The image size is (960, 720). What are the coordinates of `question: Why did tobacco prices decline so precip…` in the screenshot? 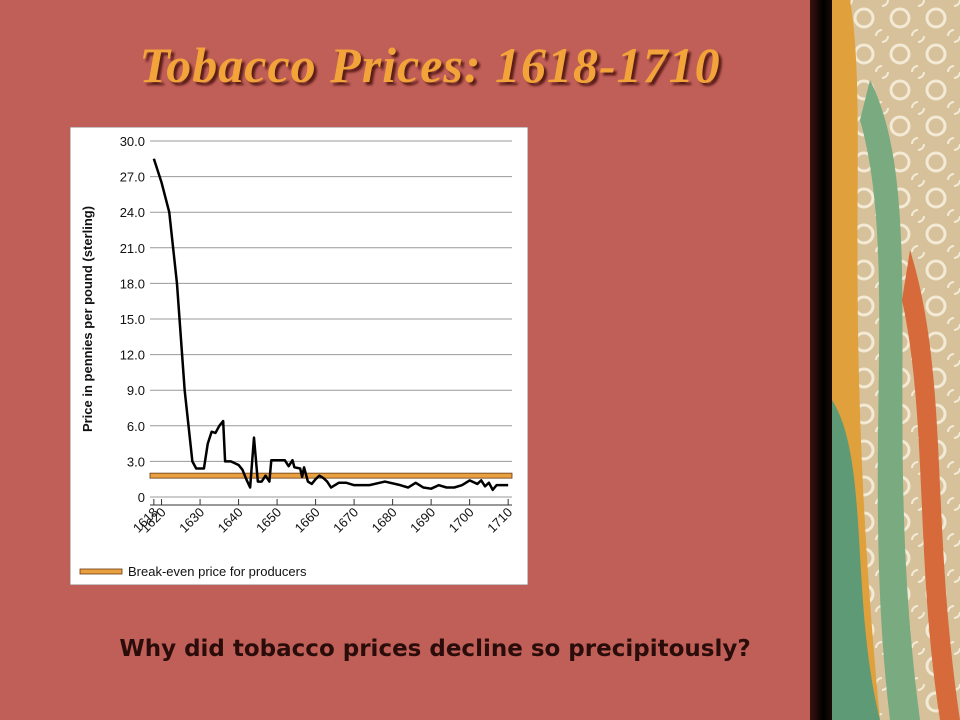 It's located at (435, 649).